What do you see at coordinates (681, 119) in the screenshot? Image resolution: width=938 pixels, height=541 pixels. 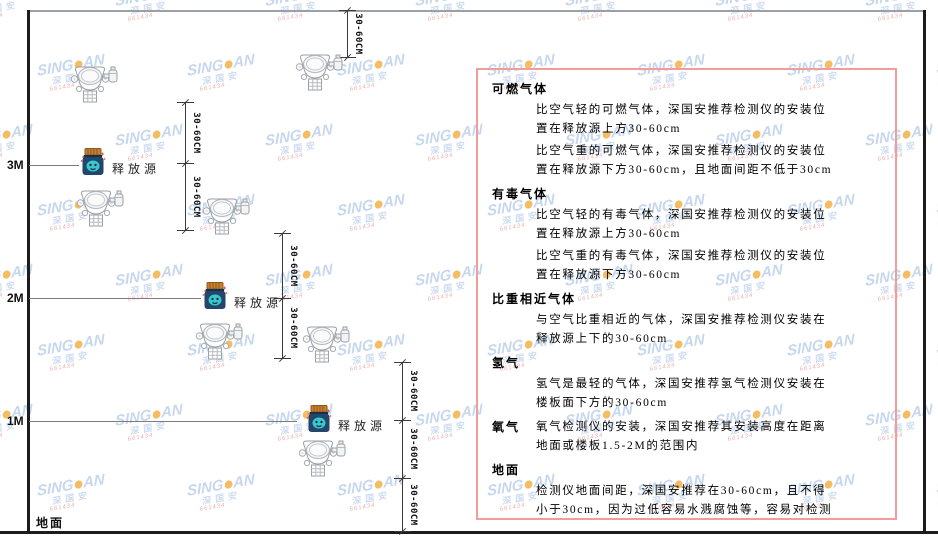 I see `section-paragraph: 比空气轻的可燃气体，深国安推荐检测仪的安装位置在释放源上方30-60cm` at bounding box center [681, 119].